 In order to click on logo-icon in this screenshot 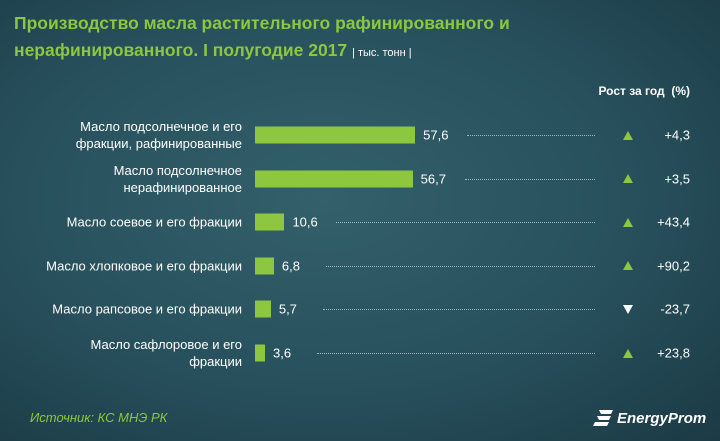, I will do `click(603, 418)`.